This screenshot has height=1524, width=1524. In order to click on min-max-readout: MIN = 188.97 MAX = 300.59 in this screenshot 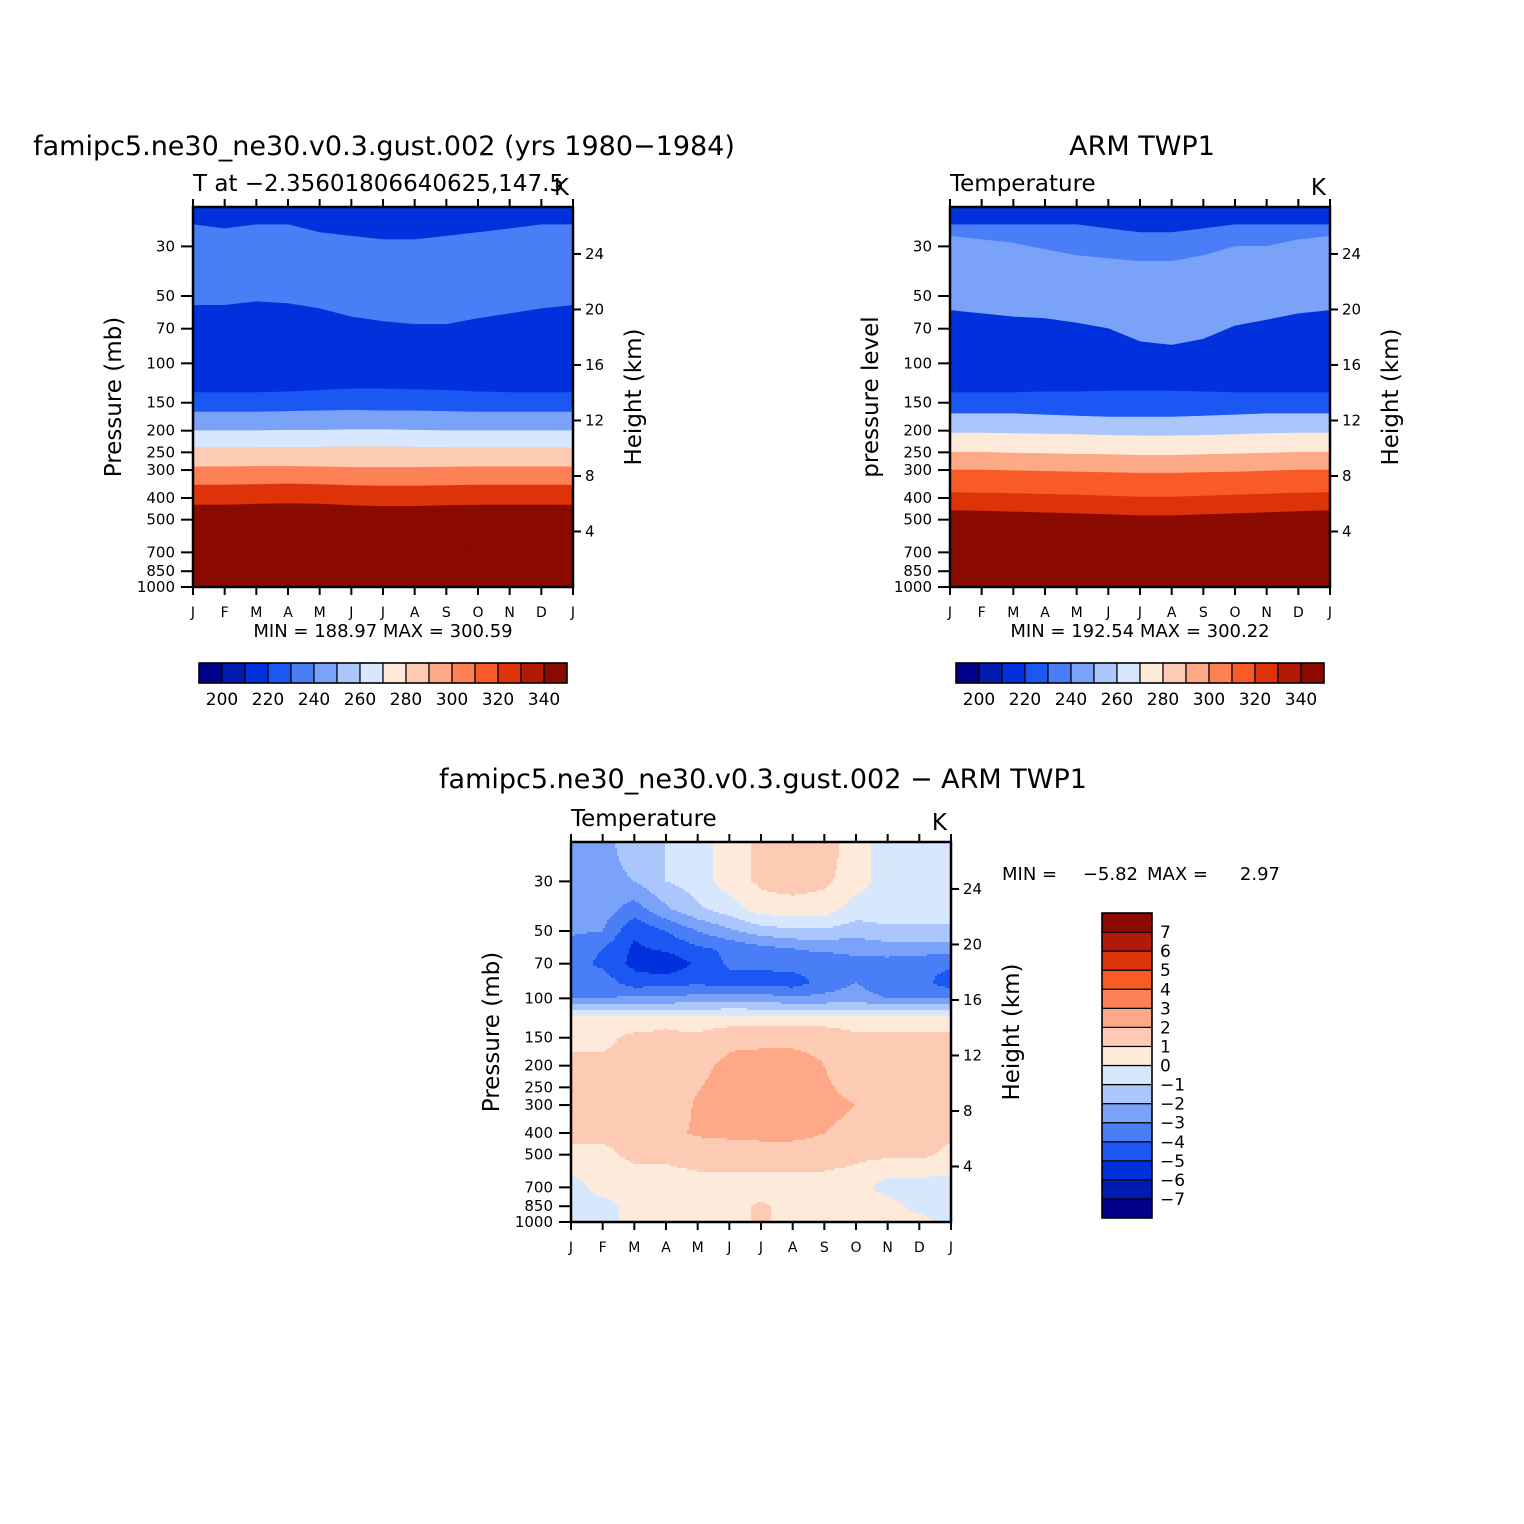, I will do `click(382, 631)`.